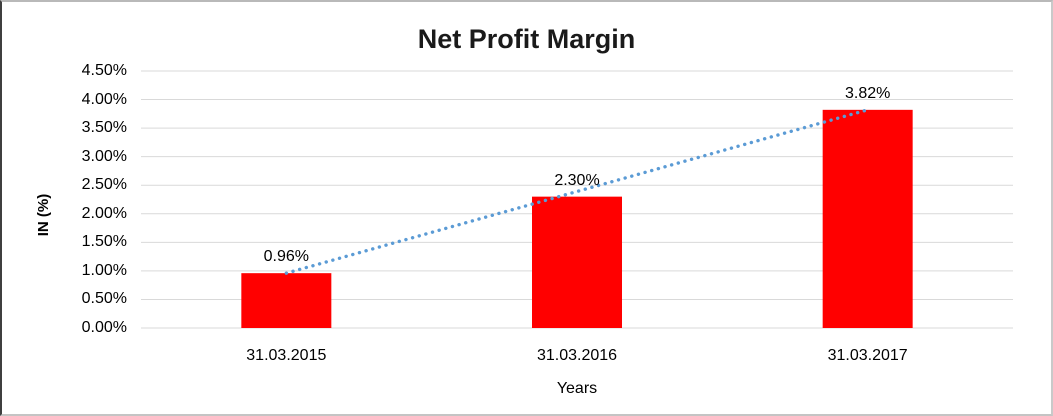 Image resolution: width=1053 pixels, height=416 pixels. I want to click on y-tick-label: 2.50%, so click(104, 185).